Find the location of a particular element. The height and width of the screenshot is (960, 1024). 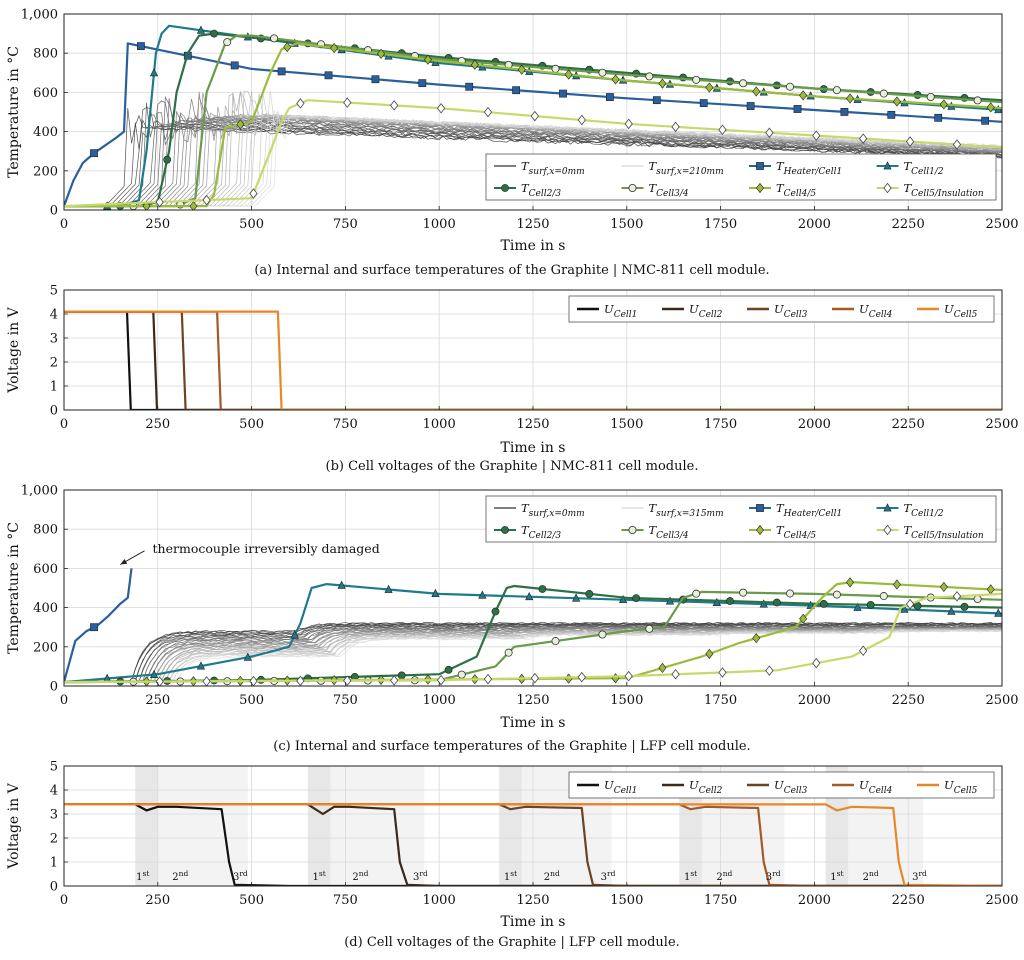

x-tick-label: 1750 is located at coordinates (720, 700).